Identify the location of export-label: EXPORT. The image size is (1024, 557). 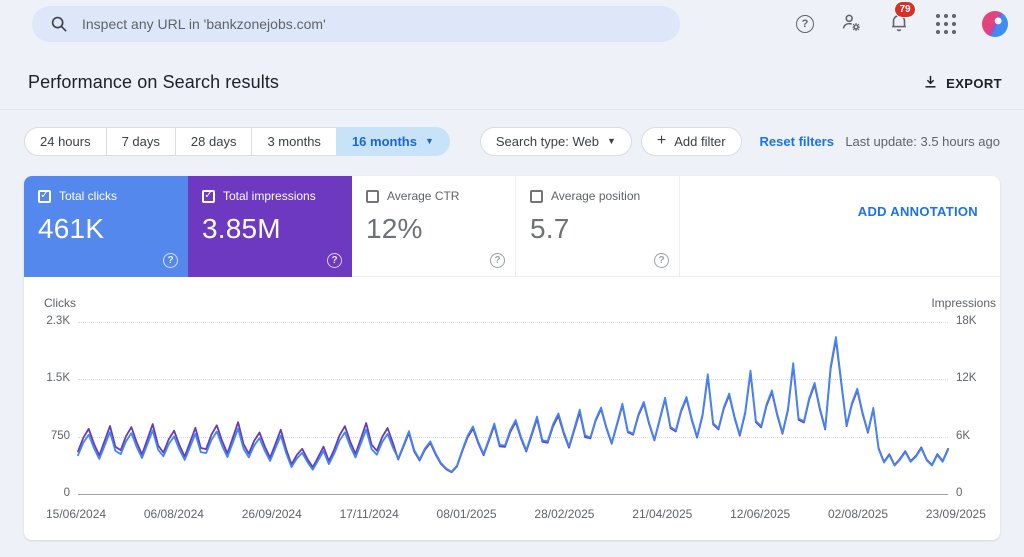
(974, 83).